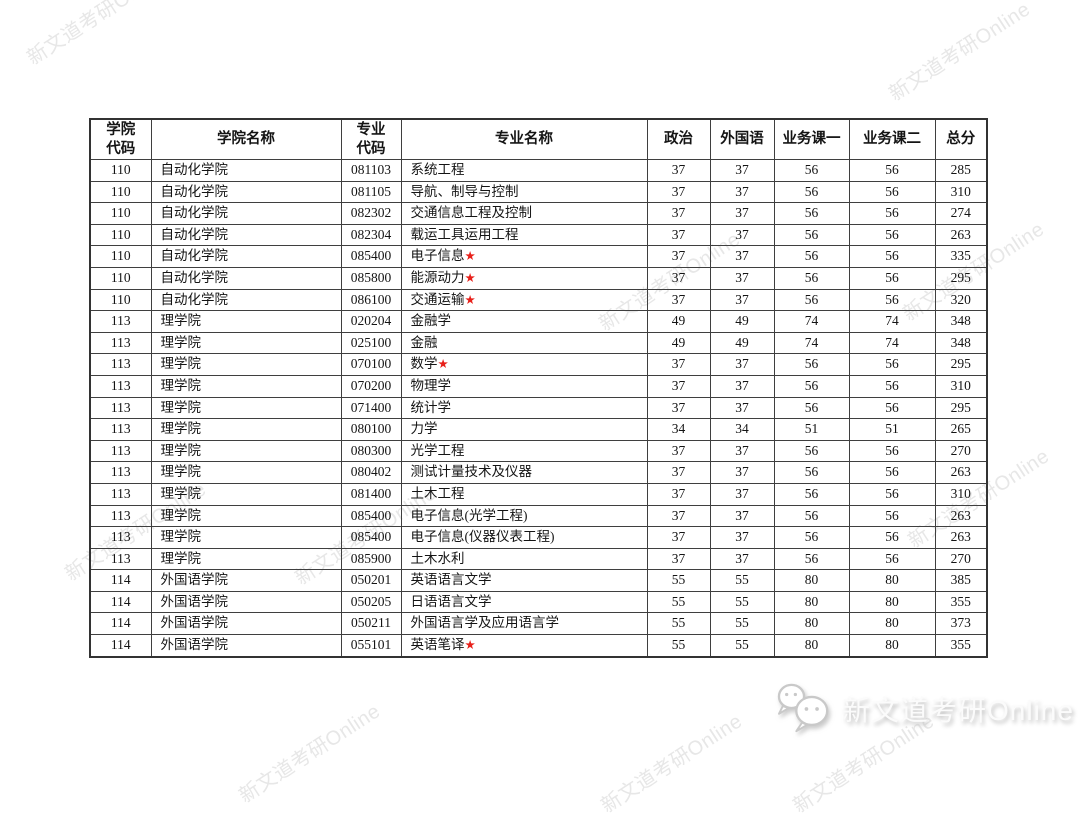 The width and height of the screenshot is (1080, 818). What do you see at coordinates (960, 256) in the screenshot?
I see `total-score-value: 335` at bounding box center [960, 256].